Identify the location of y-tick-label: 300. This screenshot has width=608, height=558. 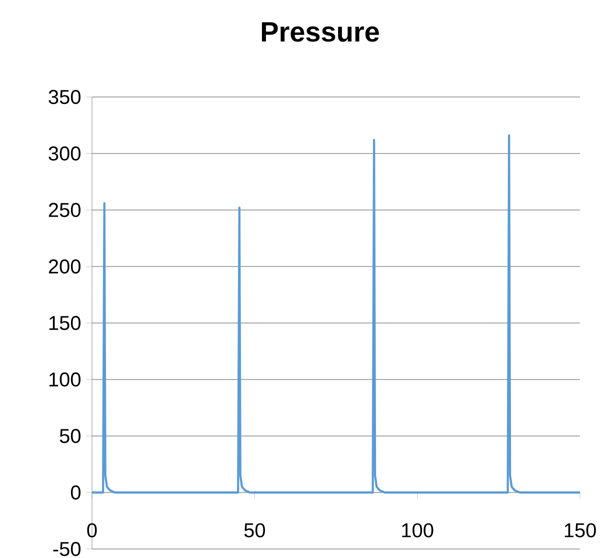
(64, 153).